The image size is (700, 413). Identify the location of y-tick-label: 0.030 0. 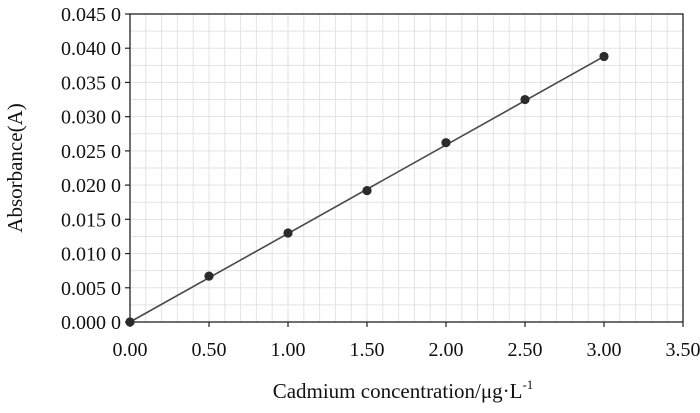
(91, 118).